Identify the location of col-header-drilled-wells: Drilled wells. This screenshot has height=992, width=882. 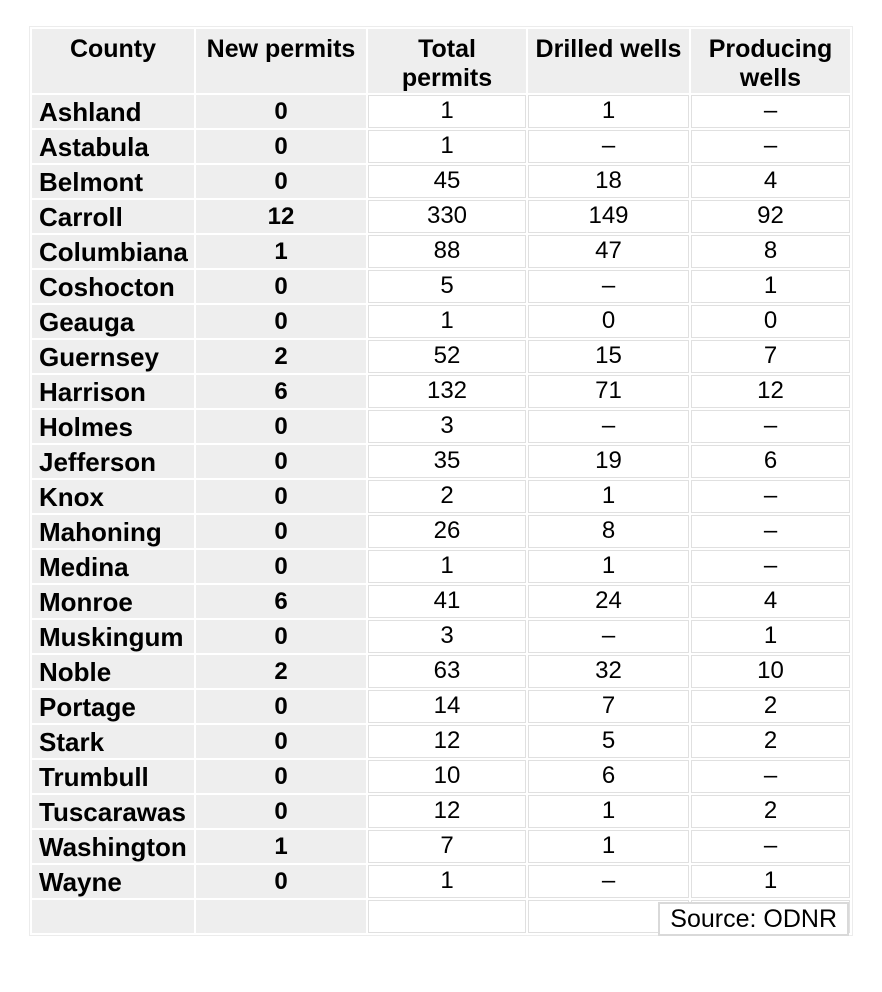
(608, 61).